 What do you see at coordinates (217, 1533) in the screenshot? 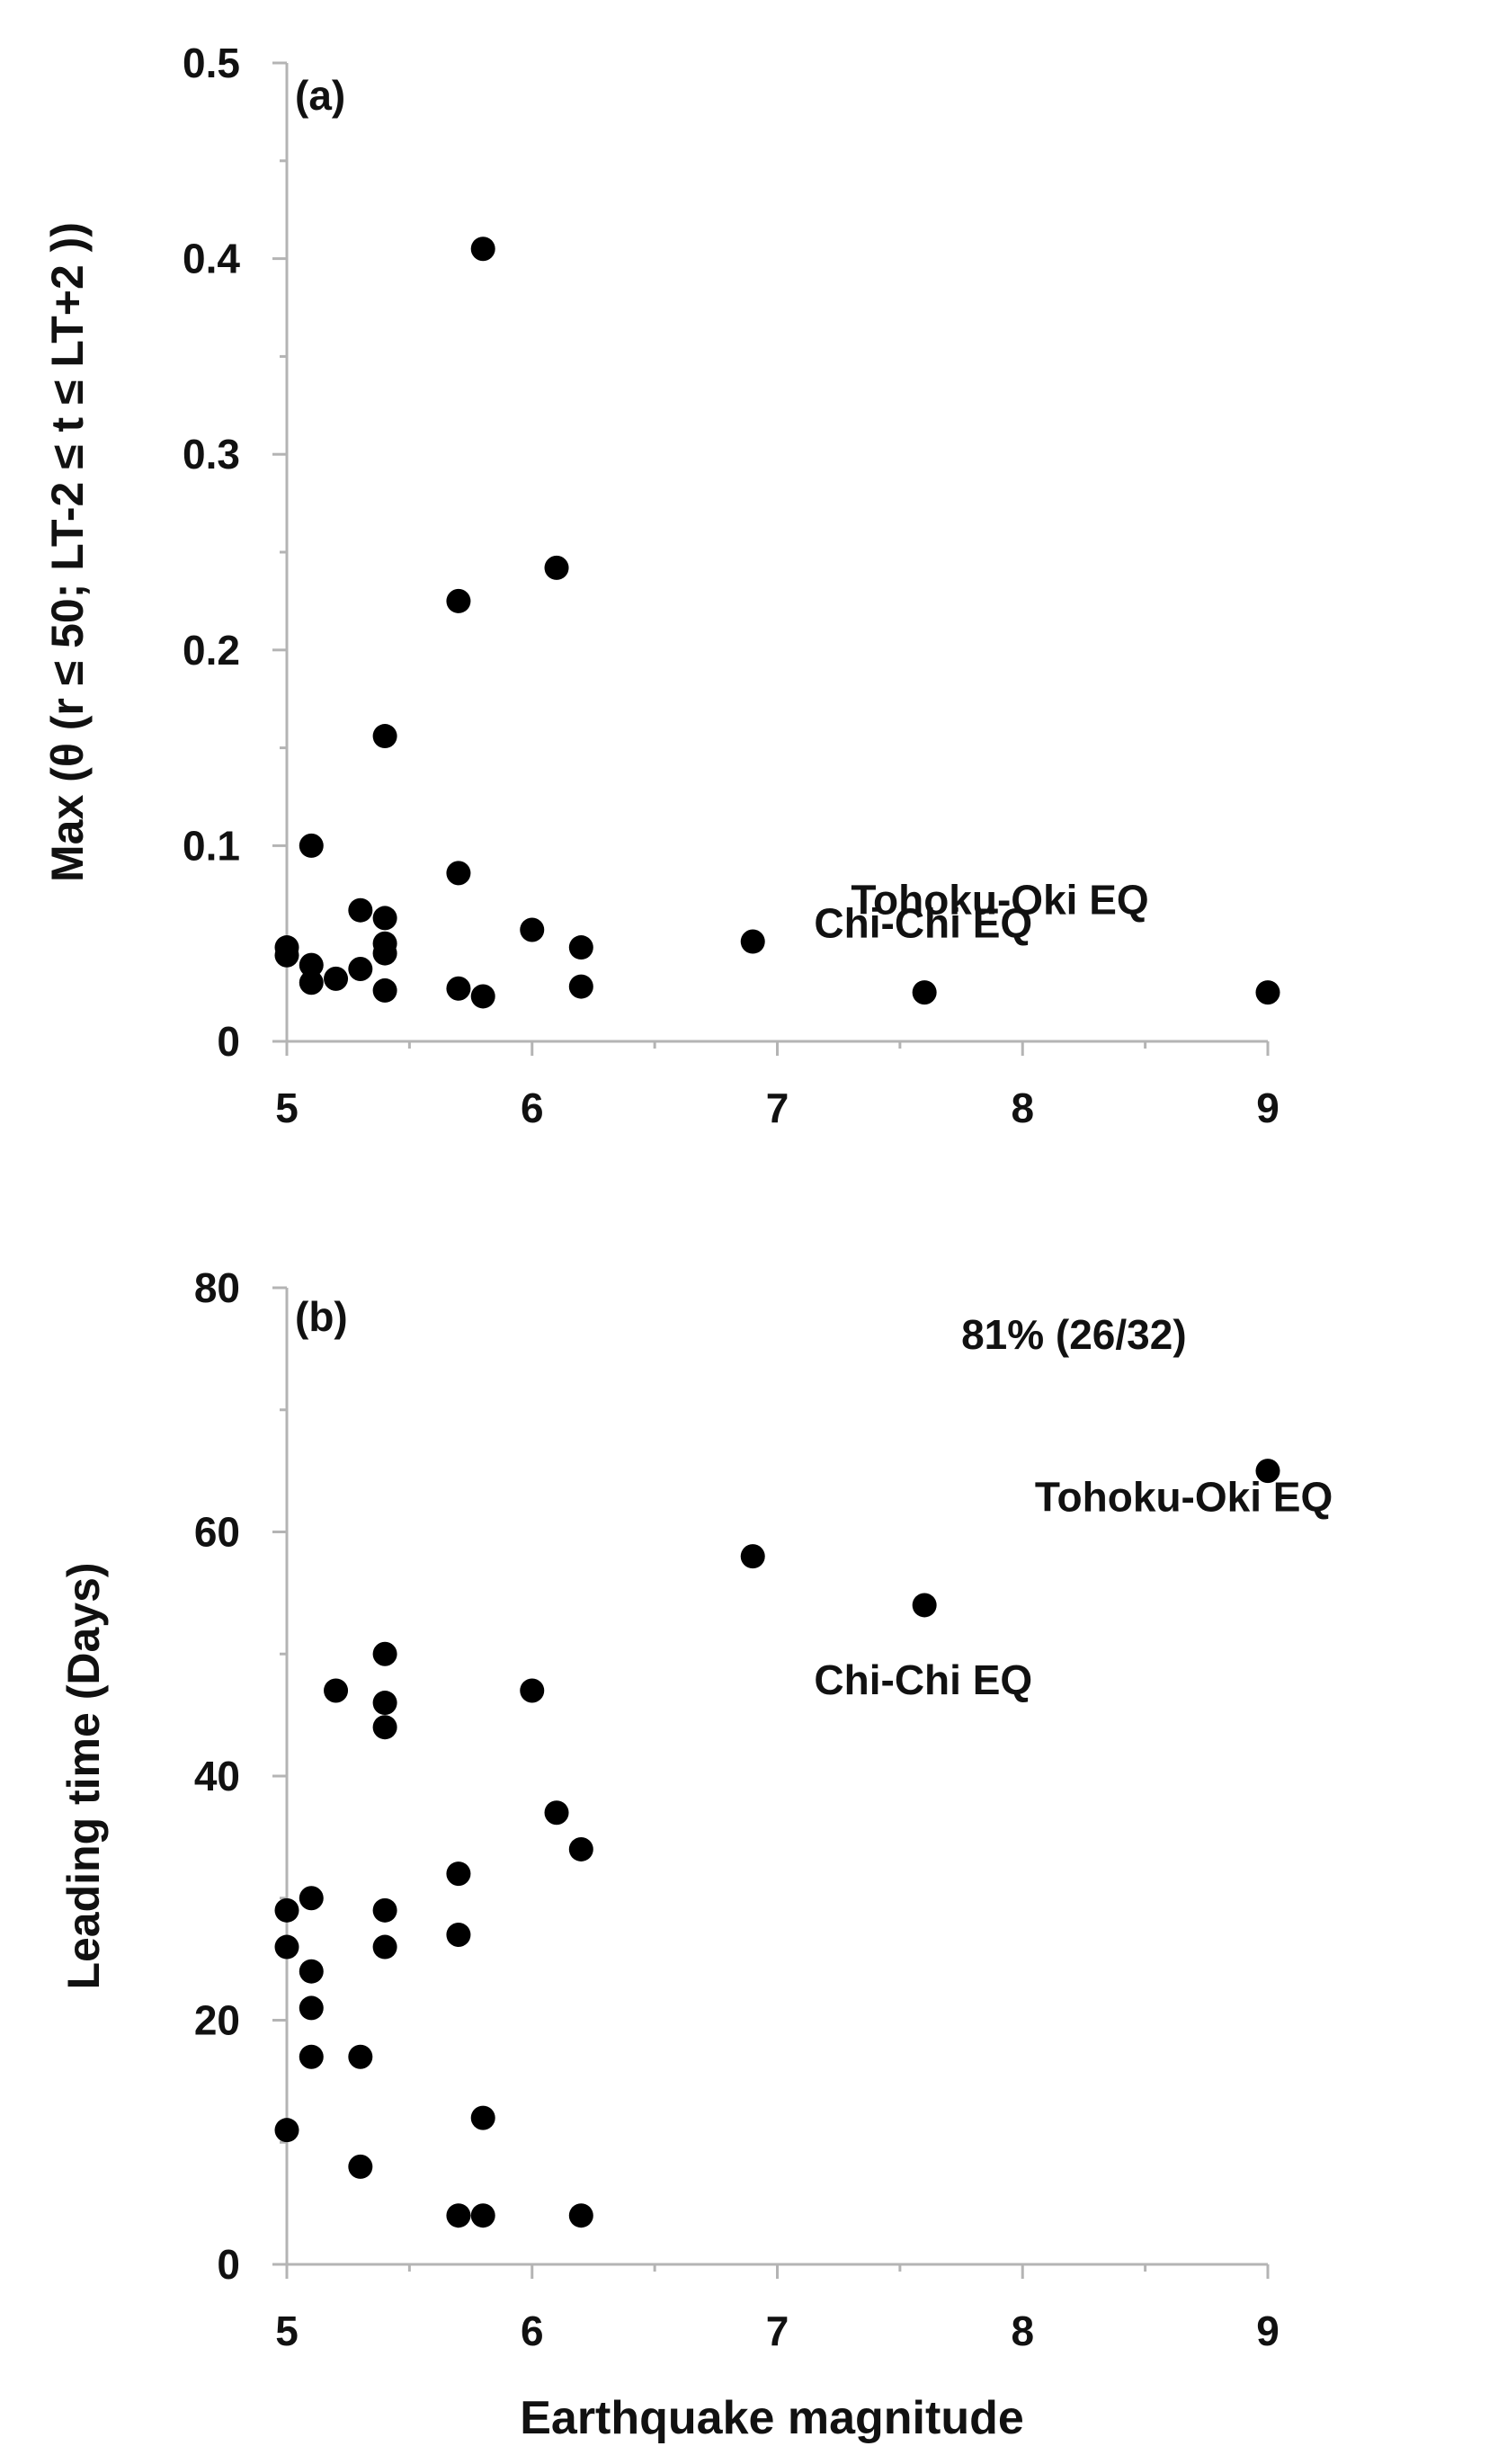
I see `y-tick-label: 60` at bounding box center [217, 1533].